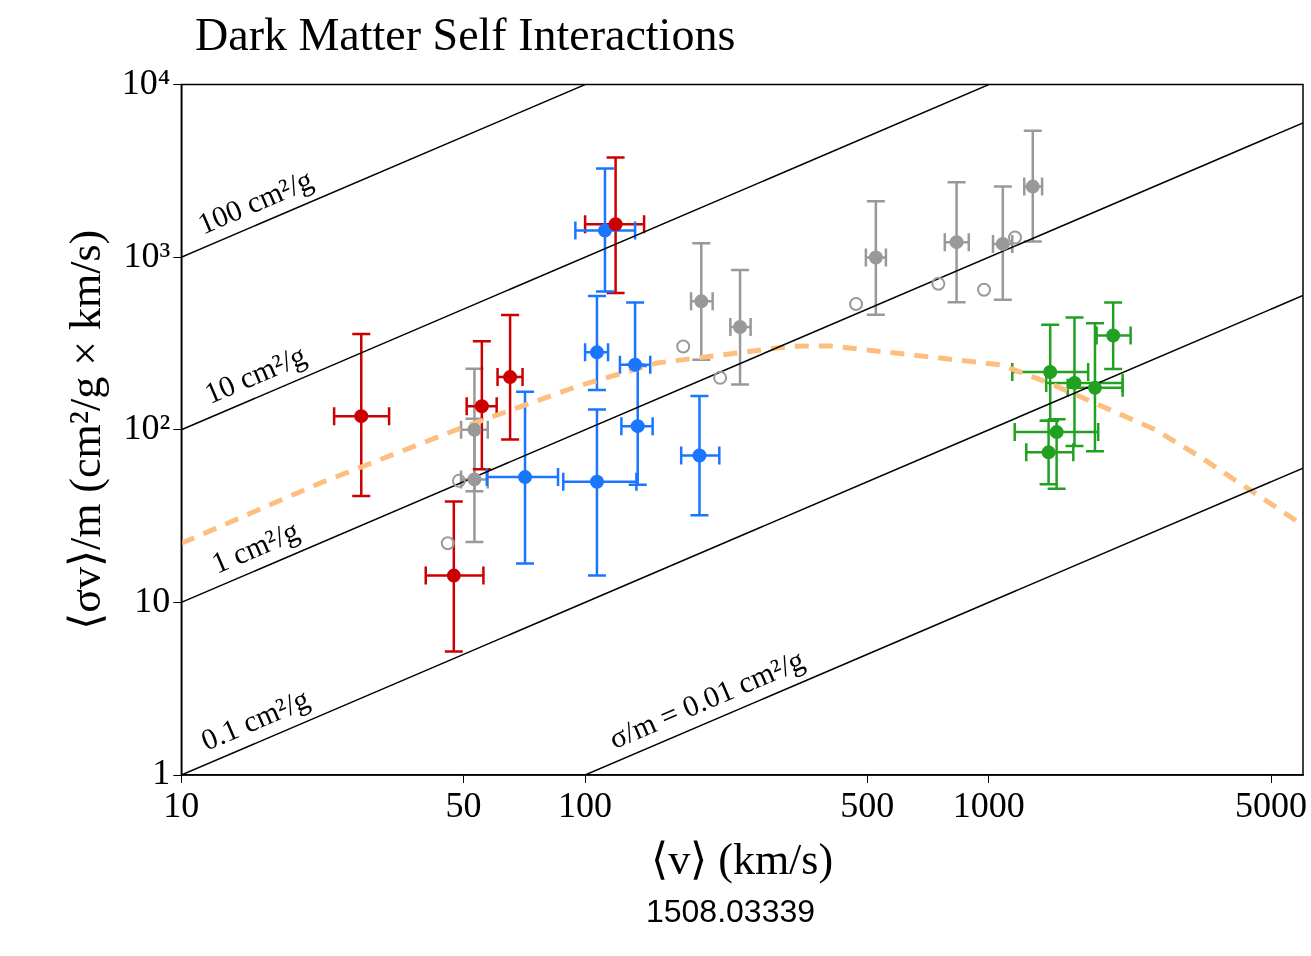 Image resolution: width=1311 pixels, height=956 pixels. Describe the element at coordinates (706, 698) in the screenshot. I see `text: σ/m = 0.01 cm²/g` at that location.